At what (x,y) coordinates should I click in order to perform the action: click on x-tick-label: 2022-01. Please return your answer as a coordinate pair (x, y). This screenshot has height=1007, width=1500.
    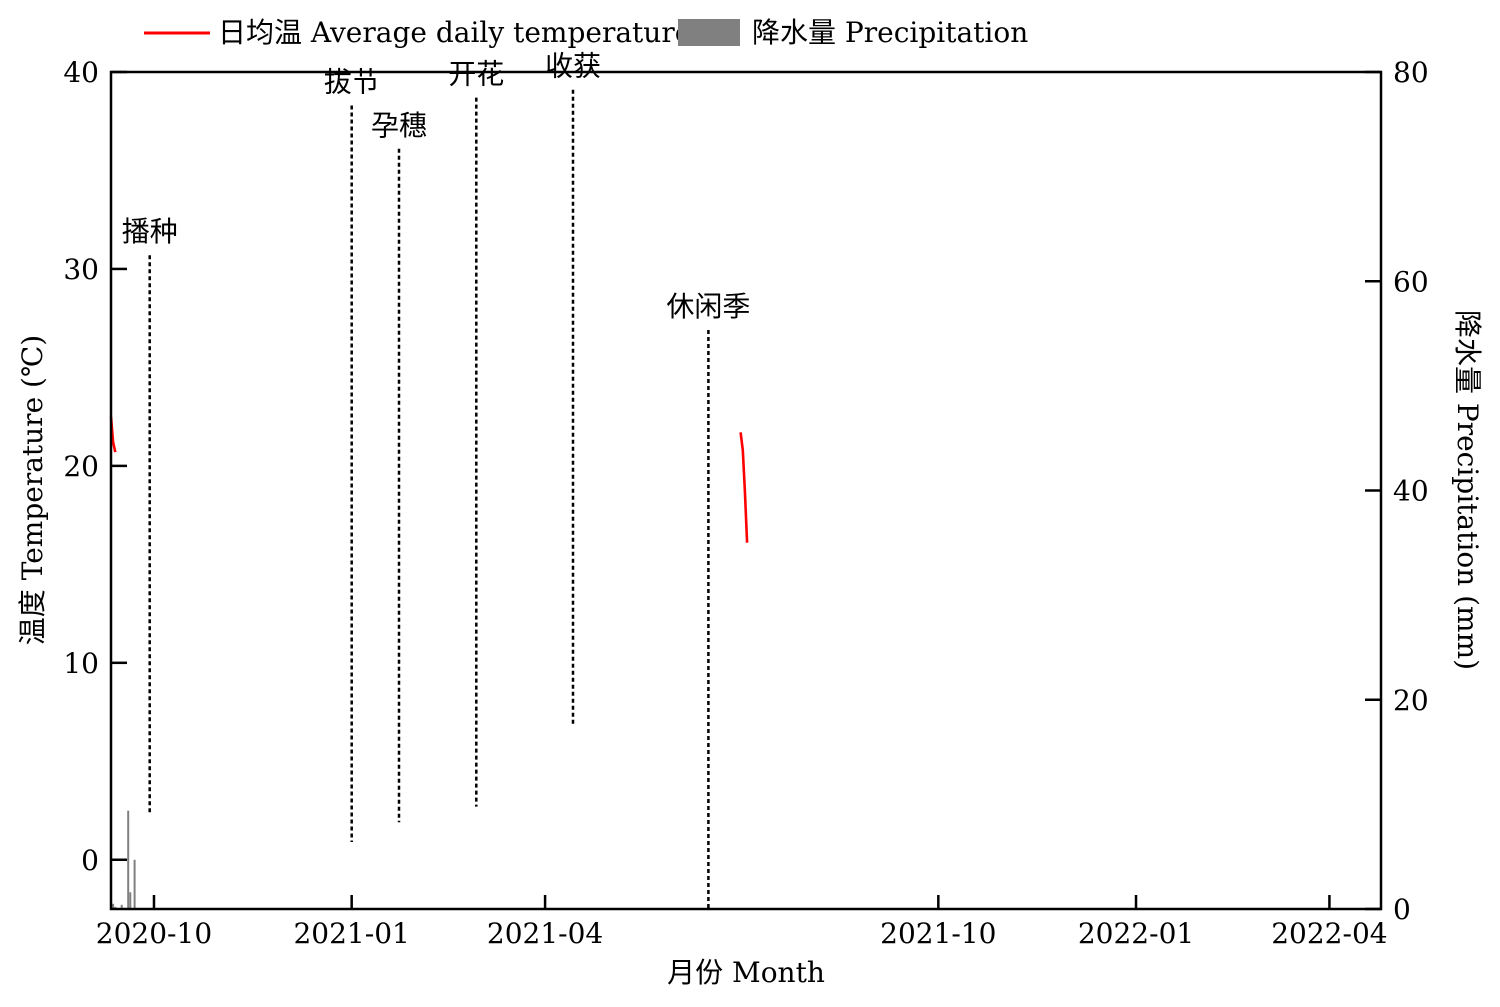
    Looking at the image, I should click on (1136, 933).